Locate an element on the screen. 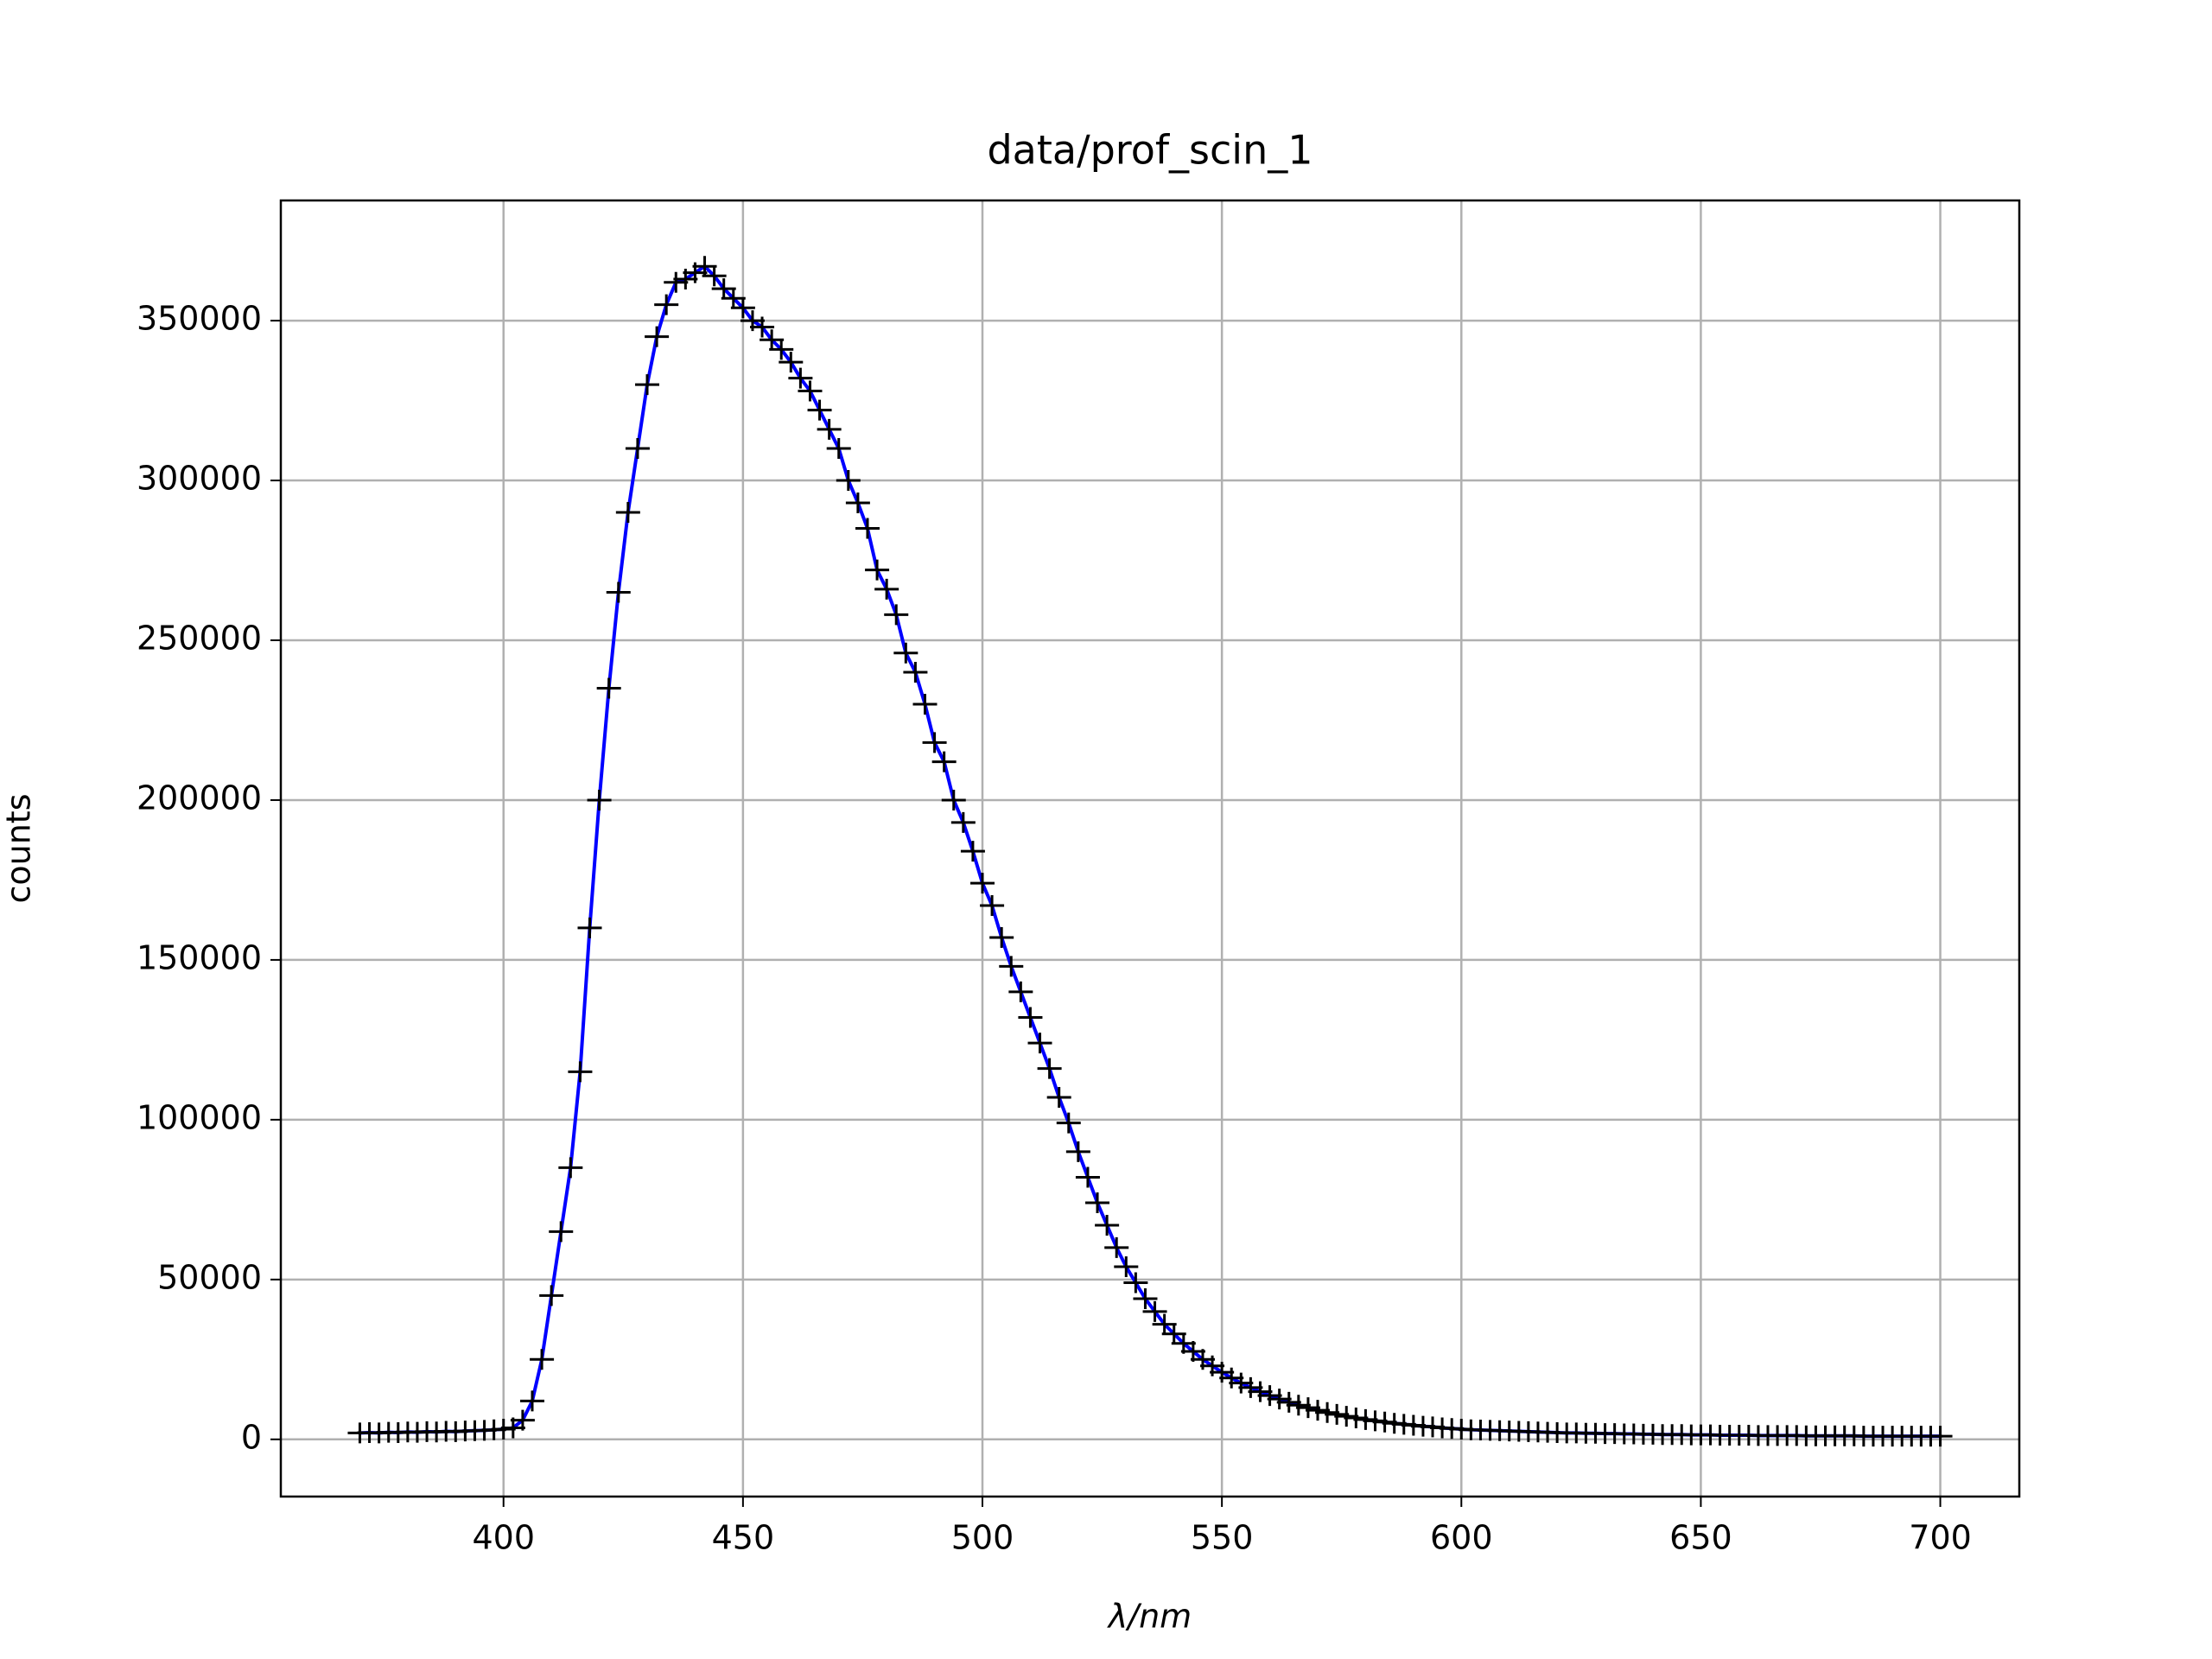  y-tick-label: 150000 is located at coordinates (199, 957).